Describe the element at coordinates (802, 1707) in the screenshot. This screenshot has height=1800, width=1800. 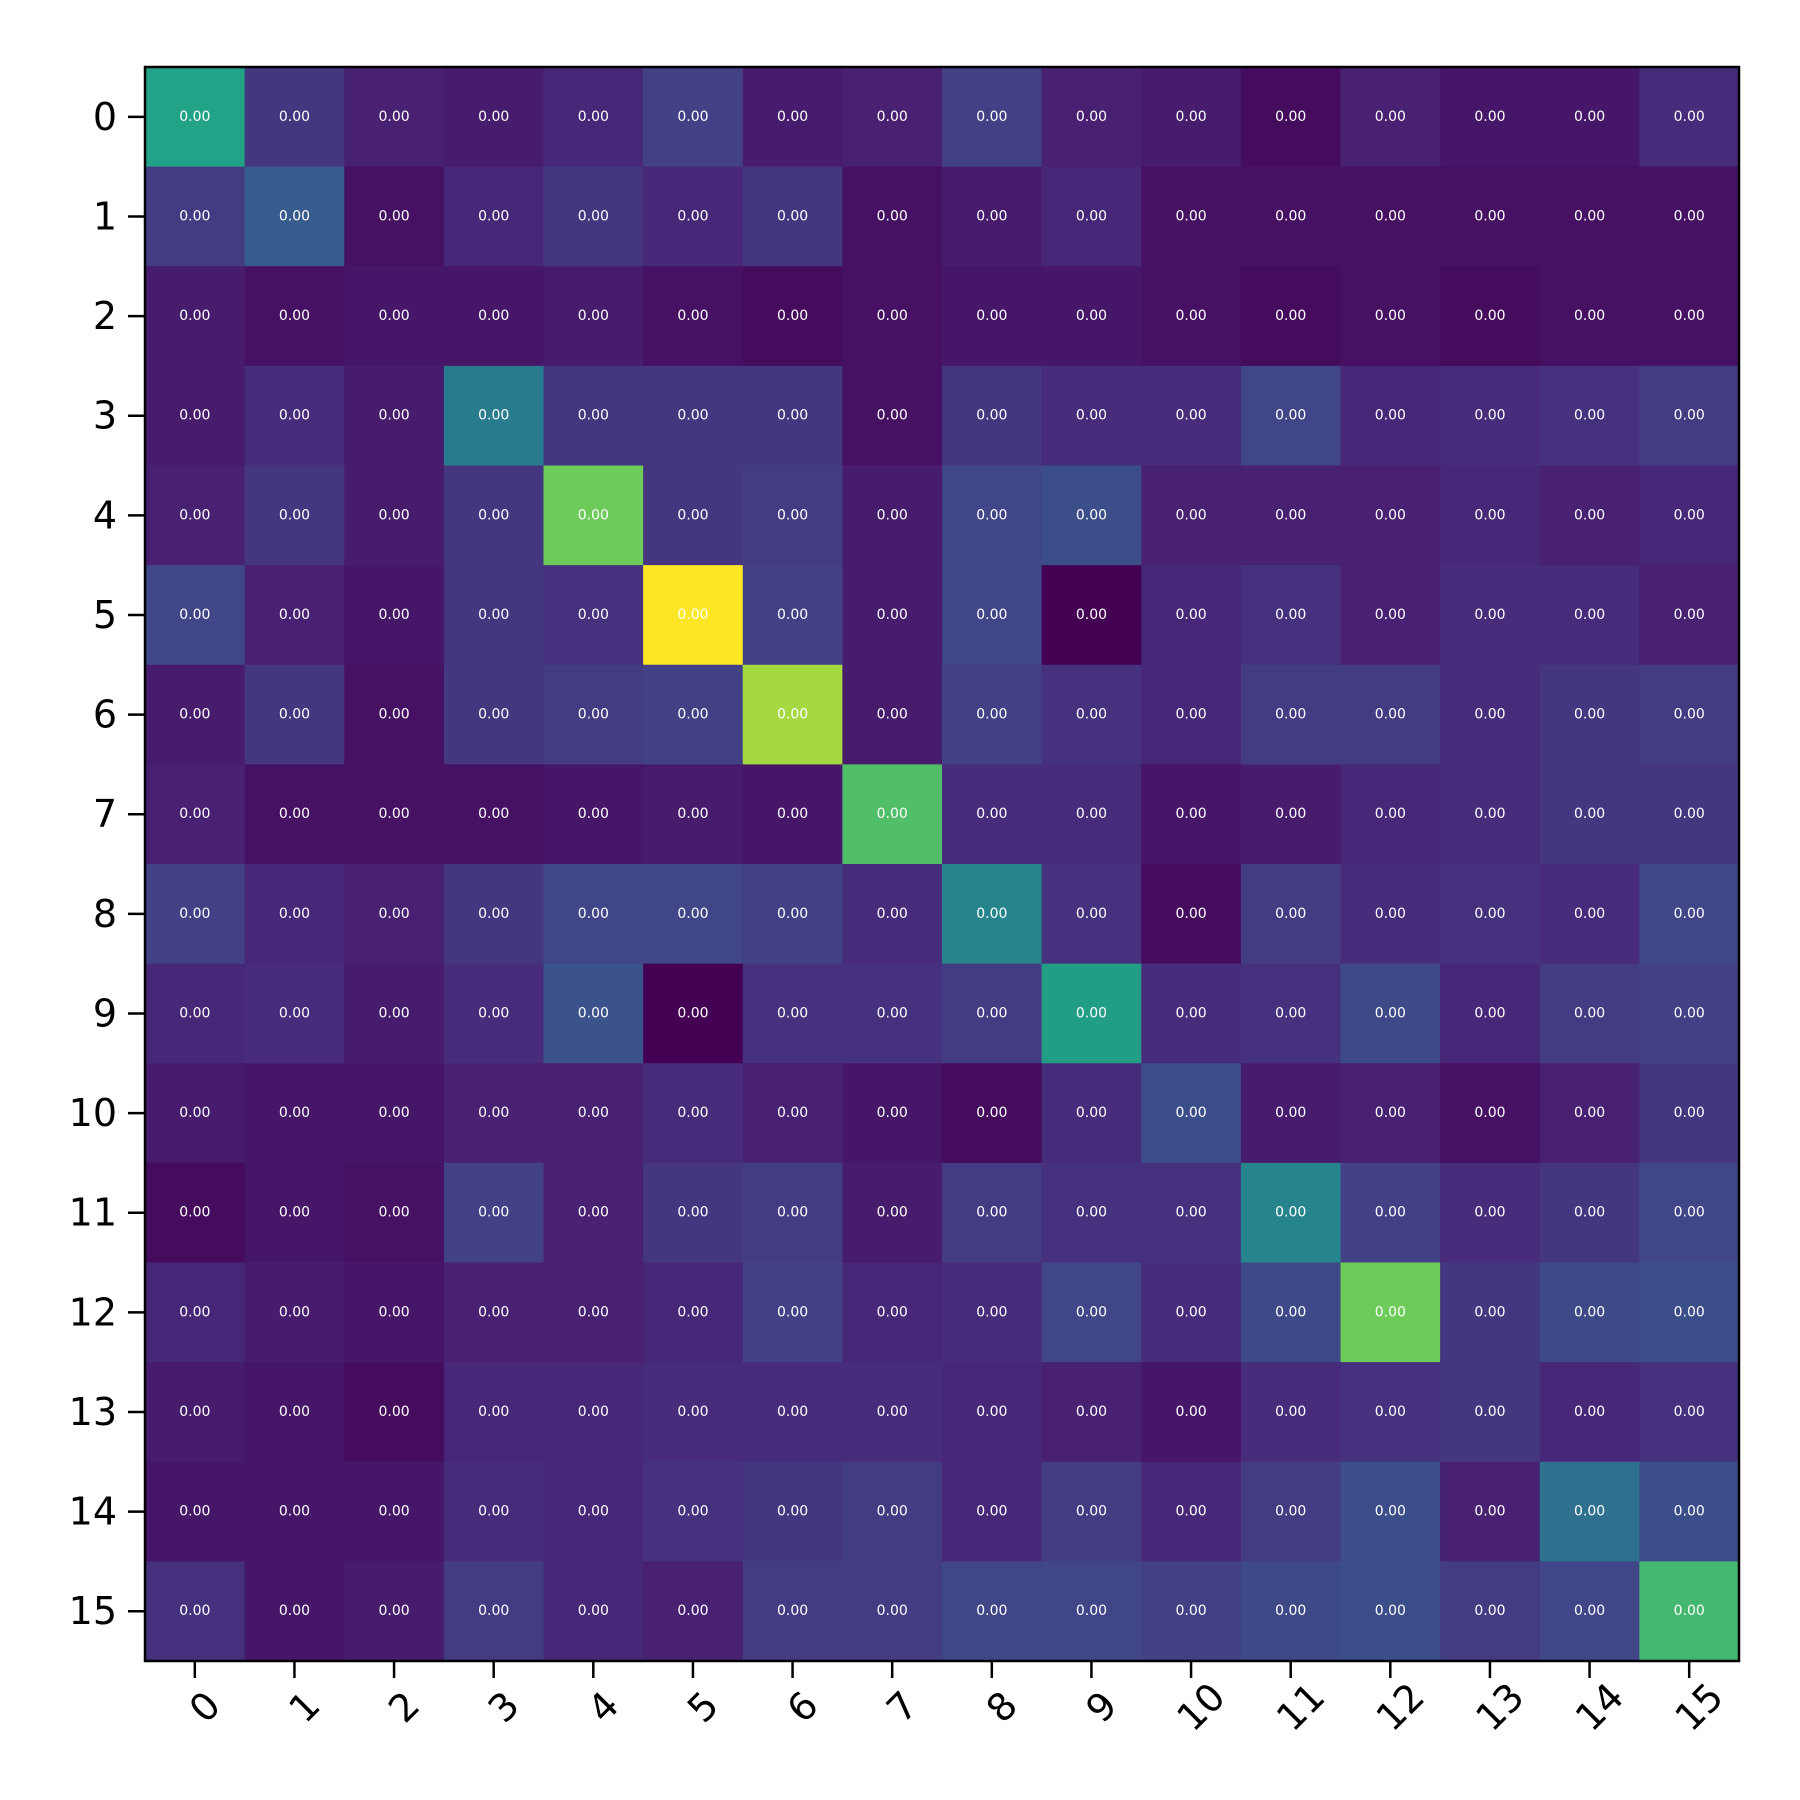
I see `x-tick-label: 6` at that location.